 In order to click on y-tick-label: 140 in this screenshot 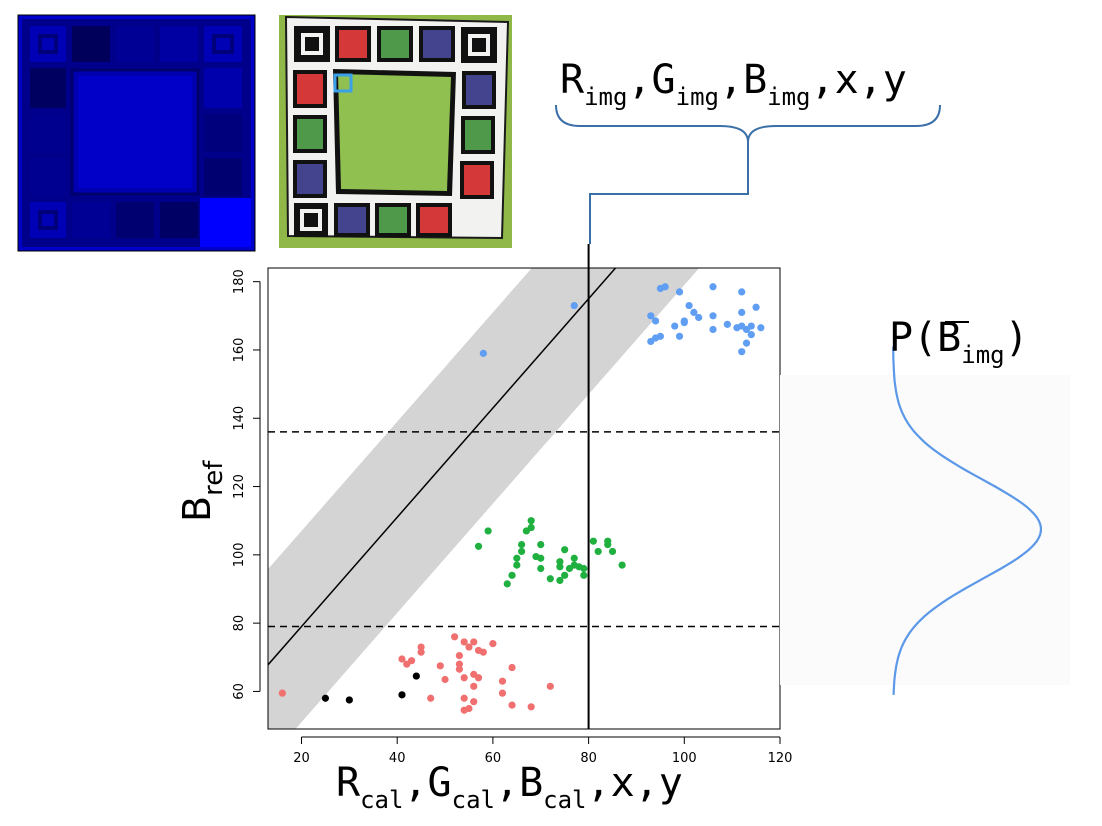, I will do `click(239, 418)`.